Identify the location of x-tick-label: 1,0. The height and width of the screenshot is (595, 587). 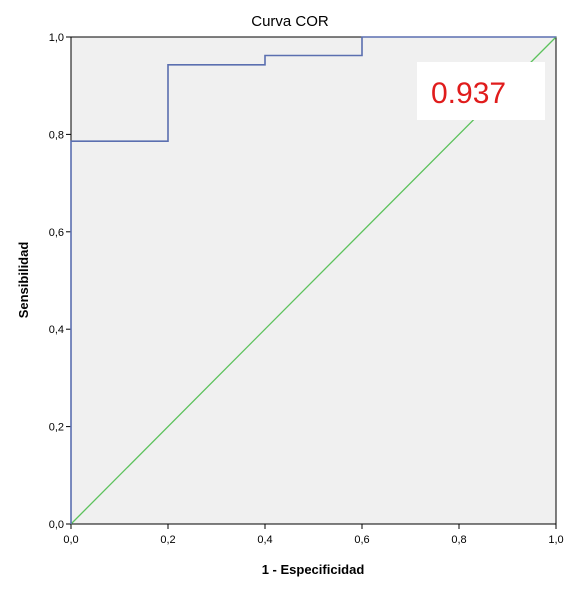
(555, 540).